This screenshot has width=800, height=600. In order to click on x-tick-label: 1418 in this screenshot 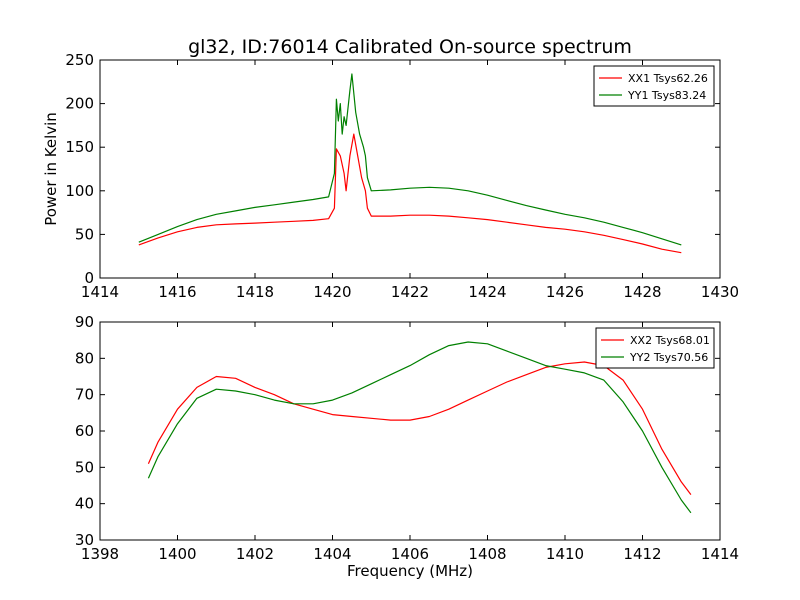, I will do `click(255, 292)`.